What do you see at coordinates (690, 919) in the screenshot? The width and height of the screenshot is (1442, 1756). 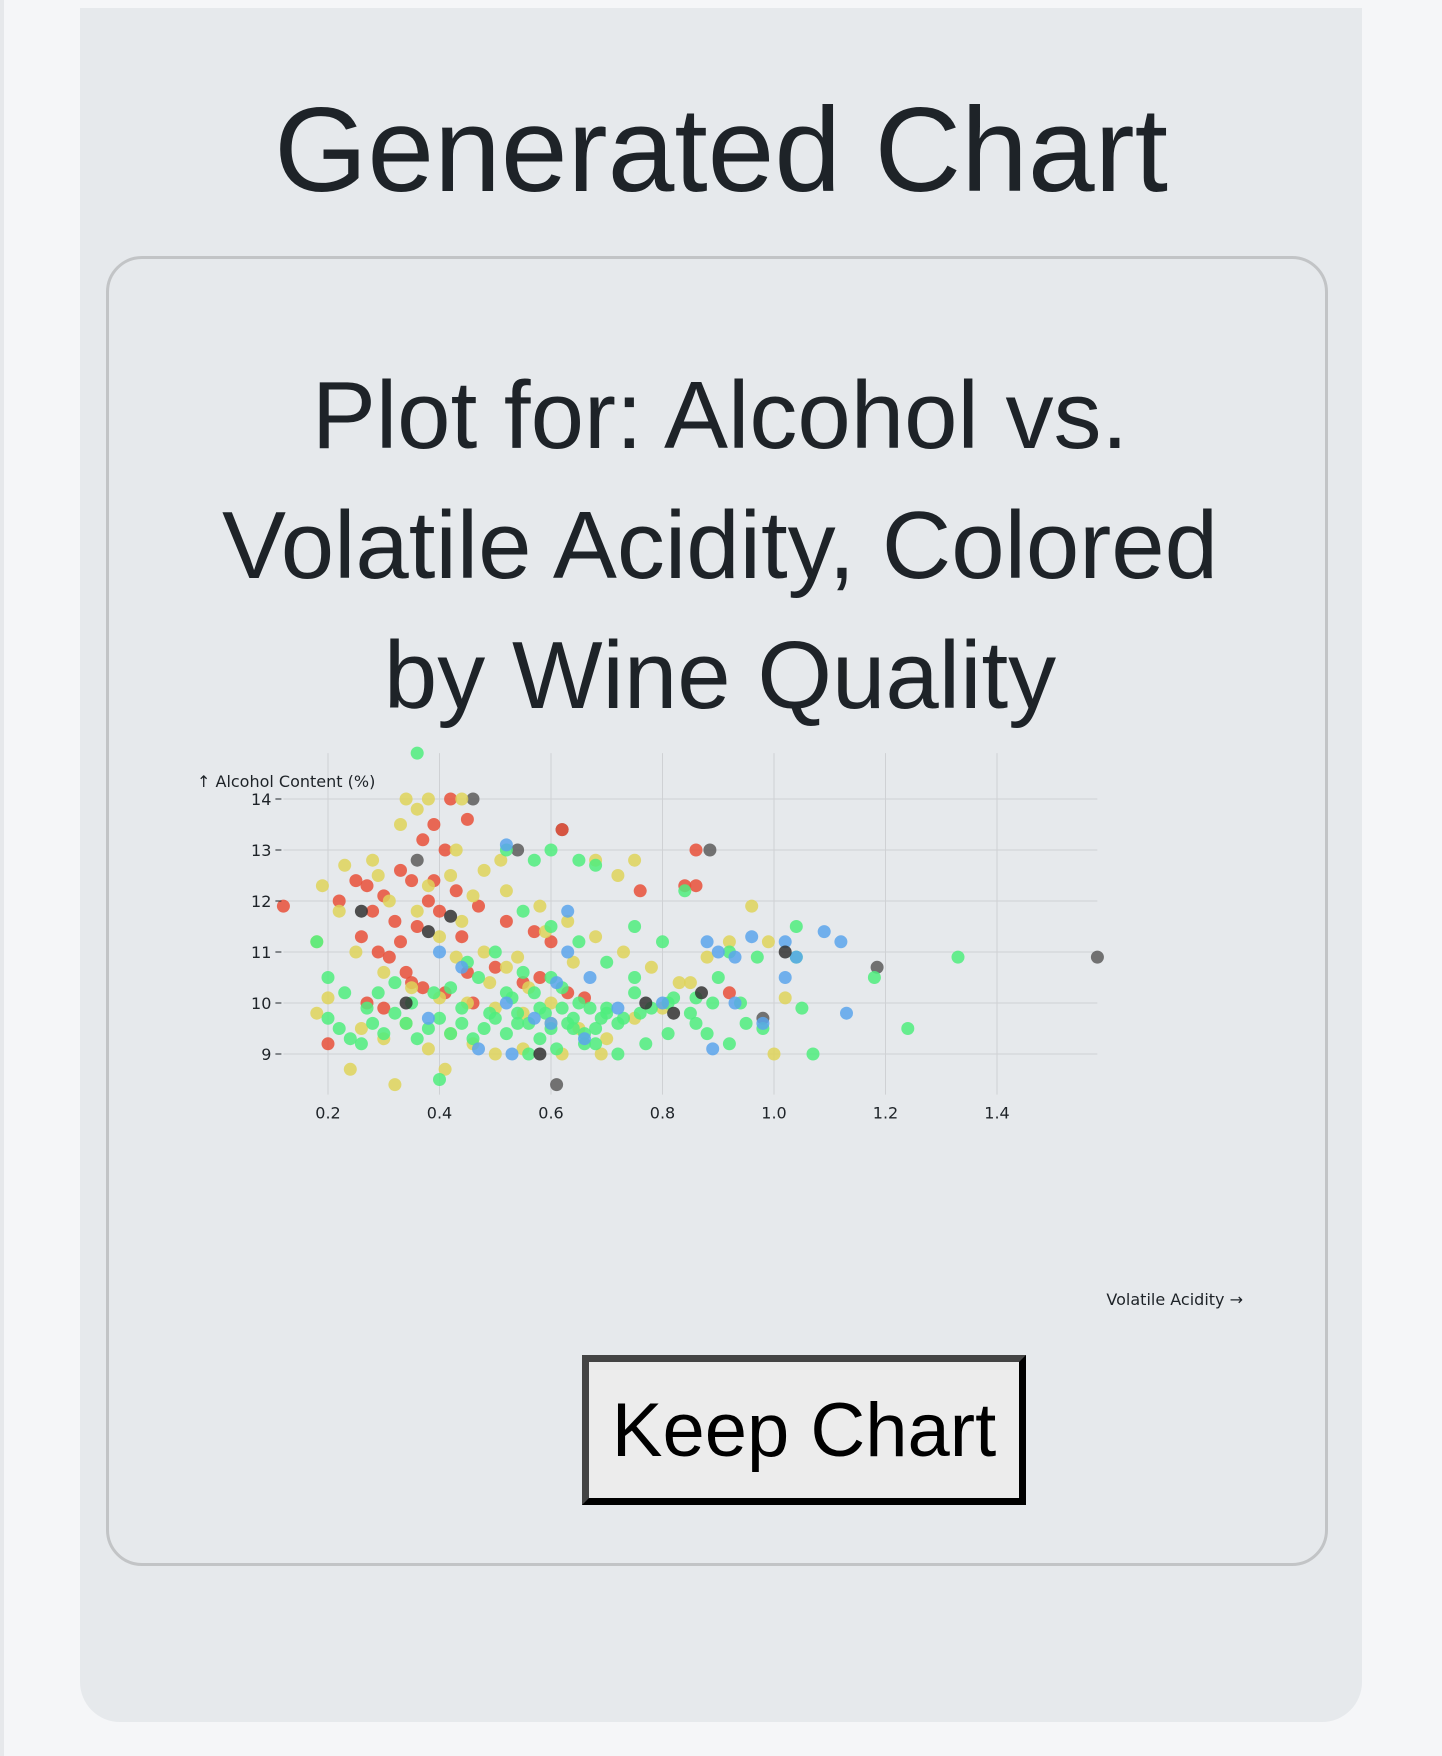 I see `data-points` at bounding box center [690, 919].